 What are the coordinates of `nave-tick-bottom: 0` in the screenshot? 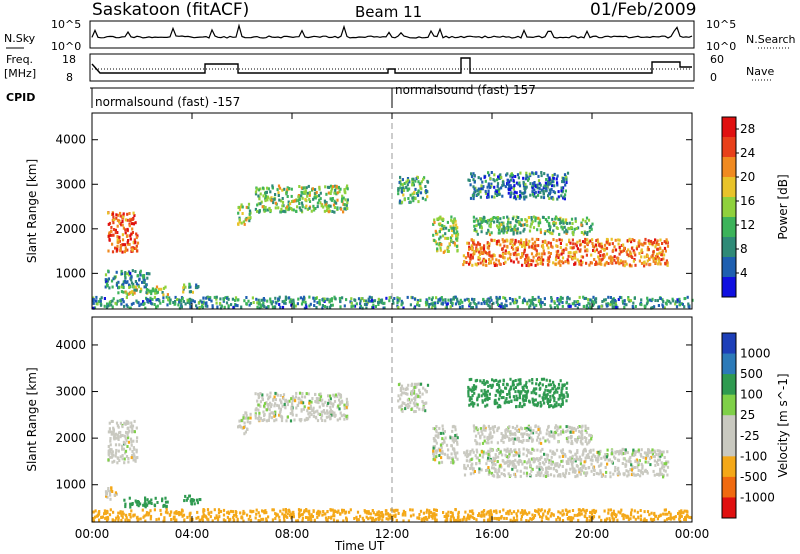 It's located at (713, 77).